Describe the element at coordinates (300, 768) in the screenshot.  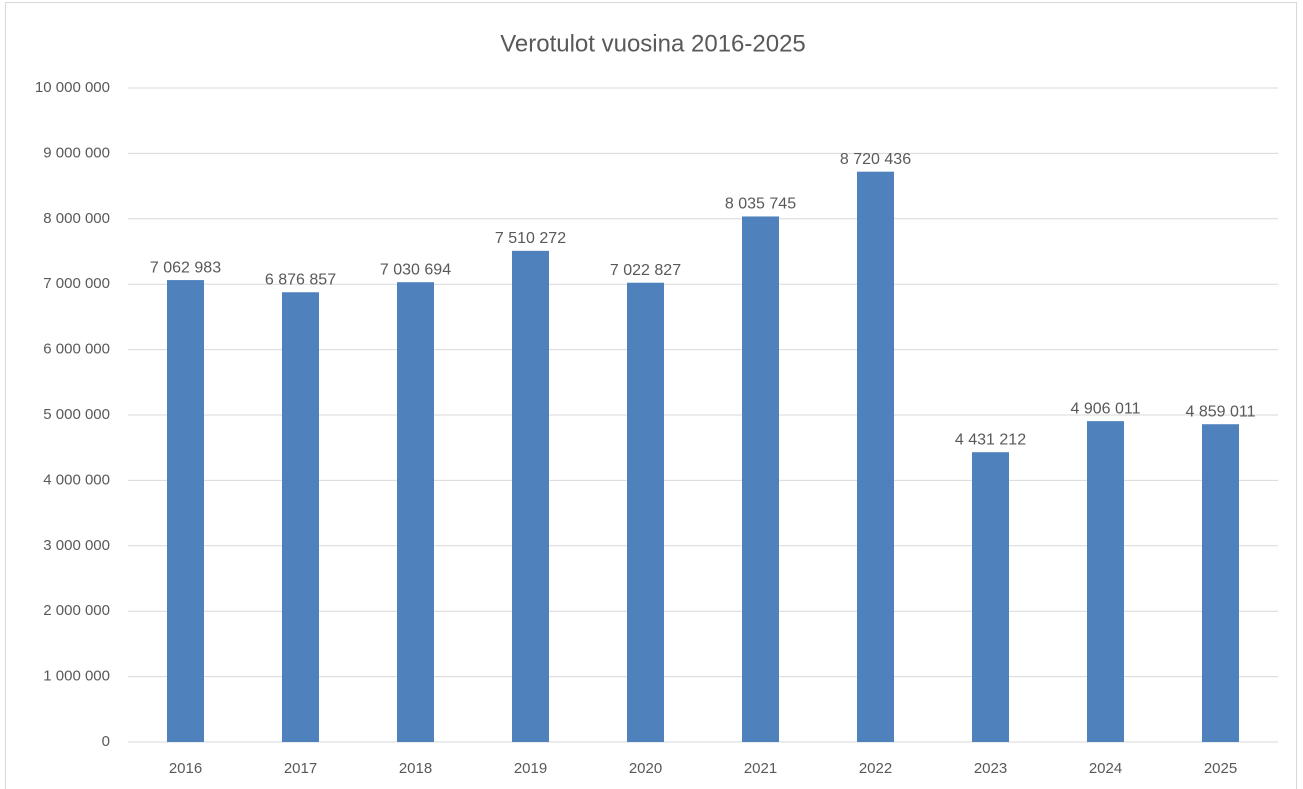
I see `x-tick-label: 2017` at that location.